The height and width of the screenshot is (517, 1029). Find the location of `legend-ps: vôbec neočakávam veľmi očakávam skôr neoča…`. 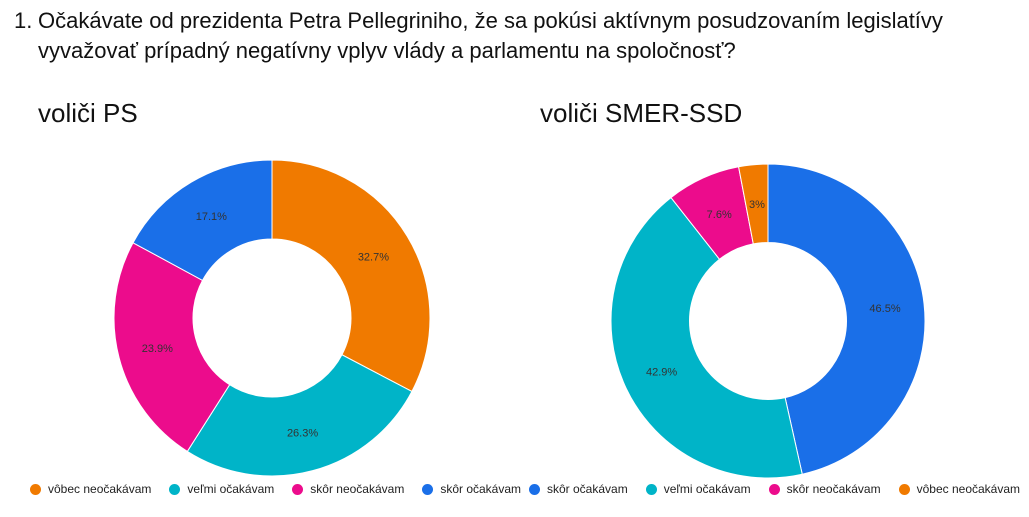

legend-ps: vôbec neočakávam veľmi očakávam skôr neoča… is located at coordinates (284, 489).